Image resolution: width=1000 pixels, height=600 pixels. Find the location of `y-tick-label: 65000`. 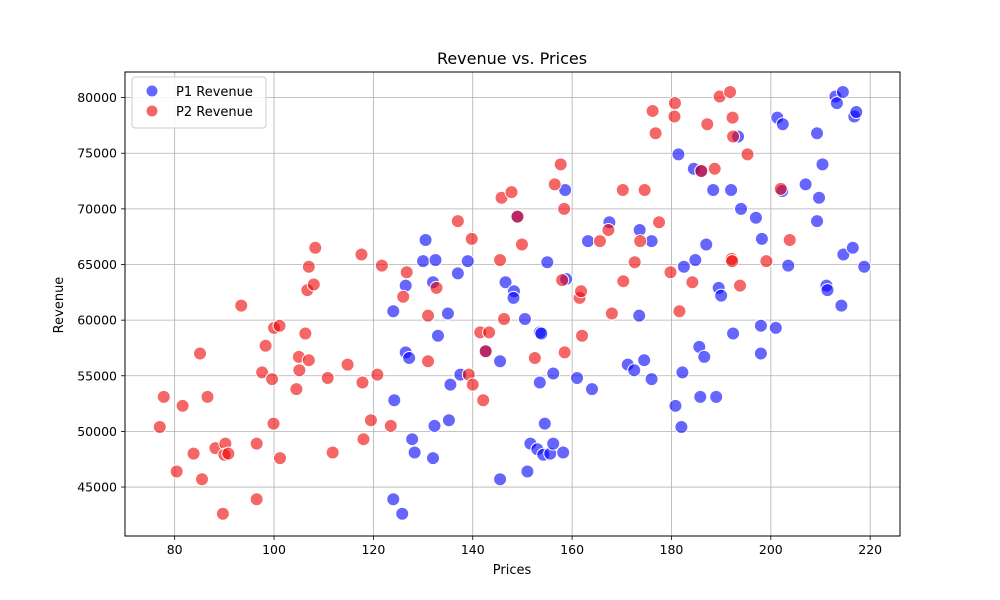

y-tick-label: 65000 is located at coordinates (97, 264).